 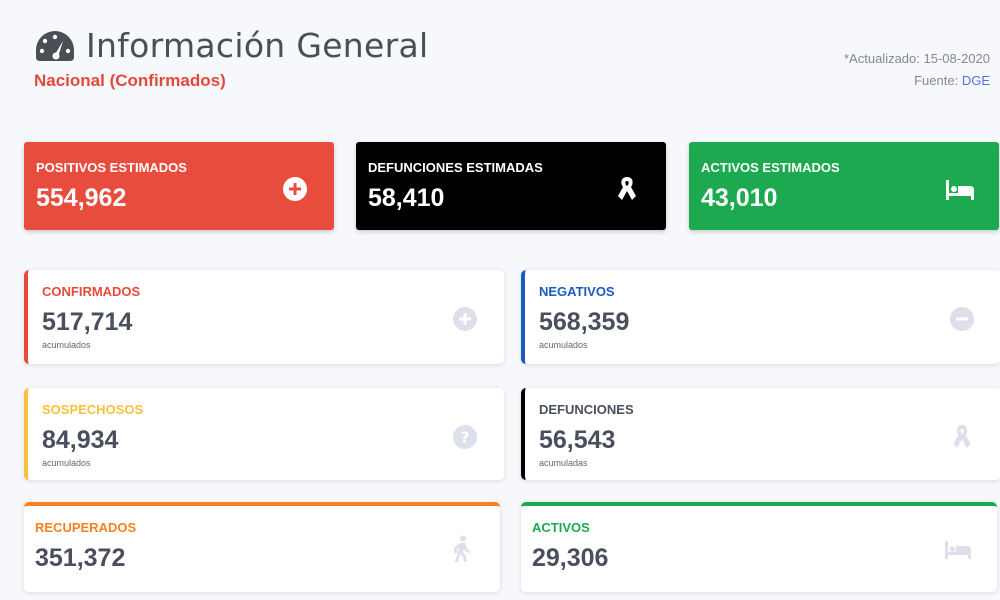 What do you see at coordinates (577, 440) in the screenshot?
I see `card-value: 56,543` at bounding box center [577, 440].